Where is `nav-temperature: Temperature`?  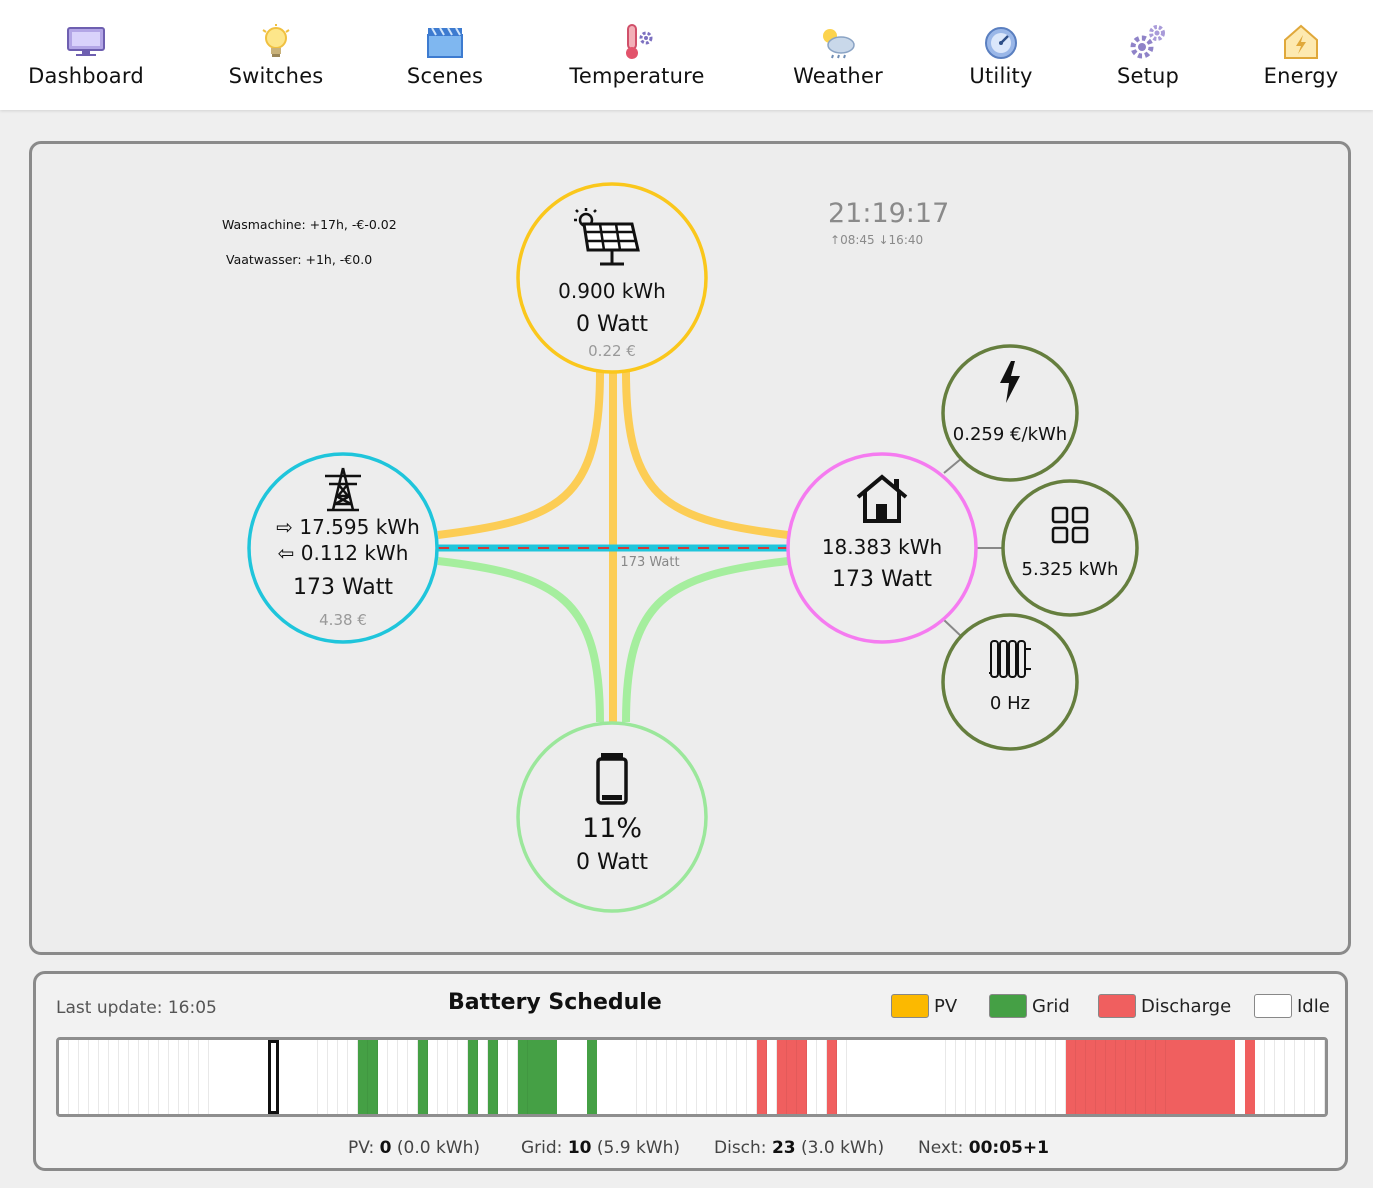 nav-temperature: Temperature is located at coordinates (637, 55).